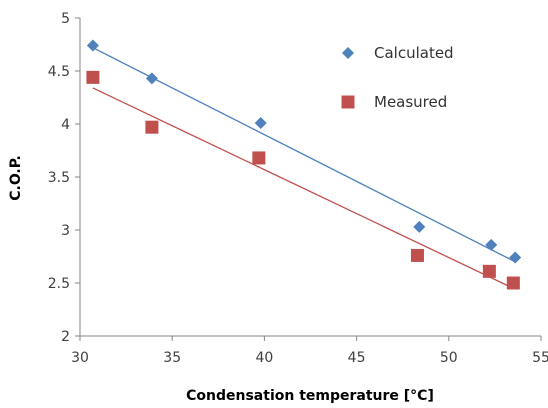 The image size is (548, 408). I want to click on y-tick-label: 2.5, so click(59, 284).